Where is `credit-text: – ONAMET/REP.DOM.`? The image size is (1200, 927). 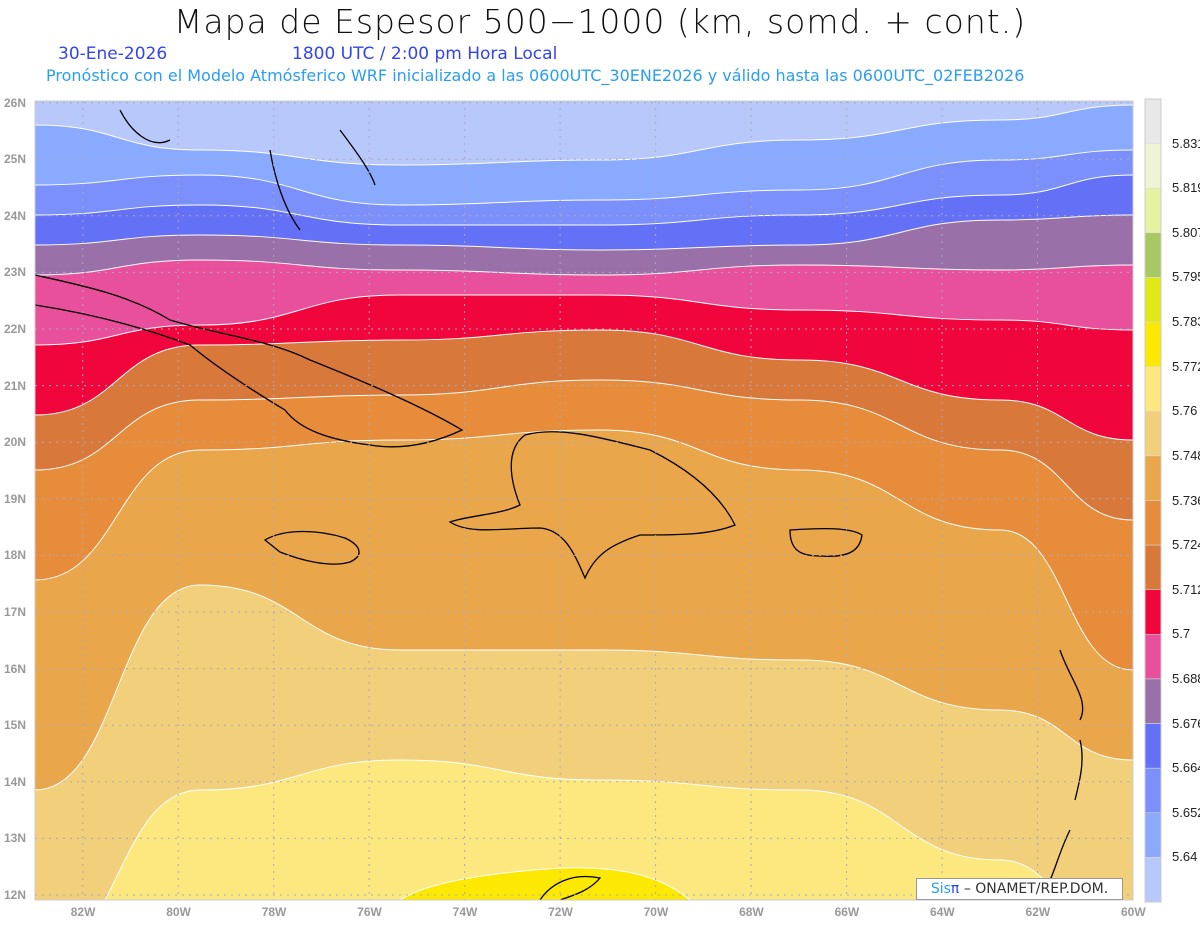
credit-text: – ONAMET/REP.DOM. is located at coordinates (1036, 889).